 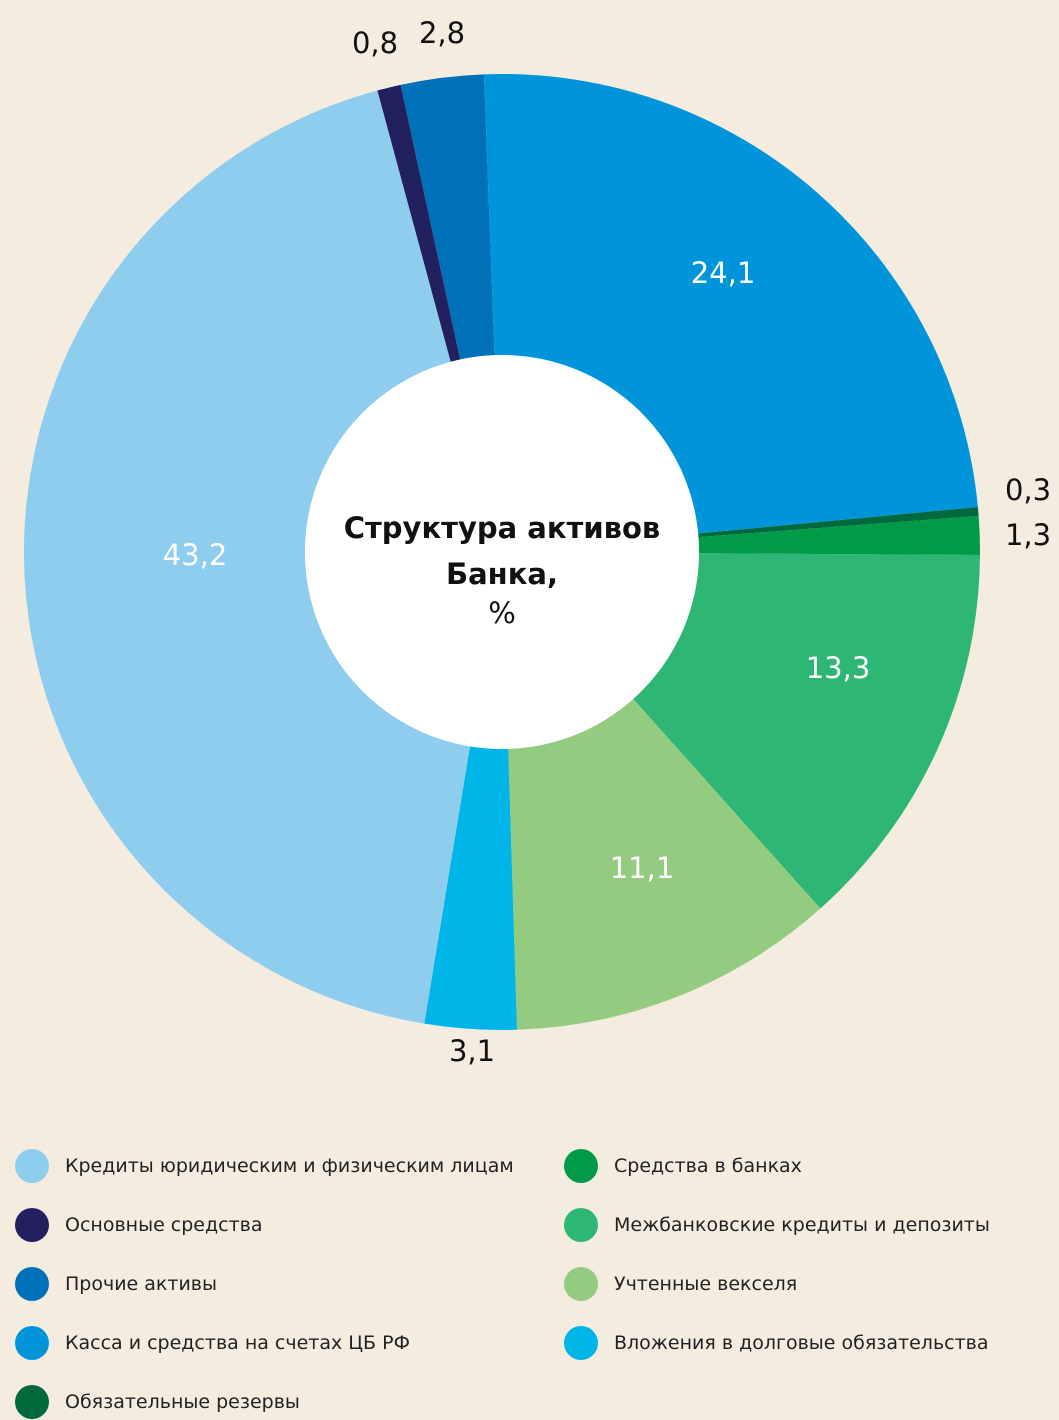 I want to click on value-label: 43,2, so click(x=195, y=555).